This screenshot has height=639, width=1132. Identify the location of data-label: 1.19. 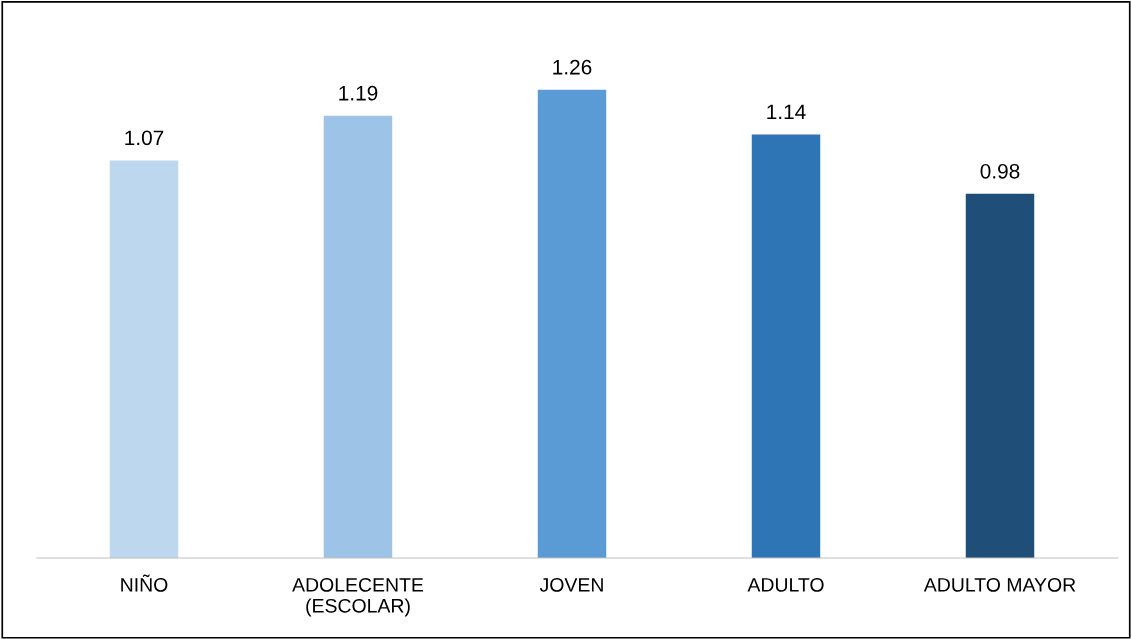
(358, 93).